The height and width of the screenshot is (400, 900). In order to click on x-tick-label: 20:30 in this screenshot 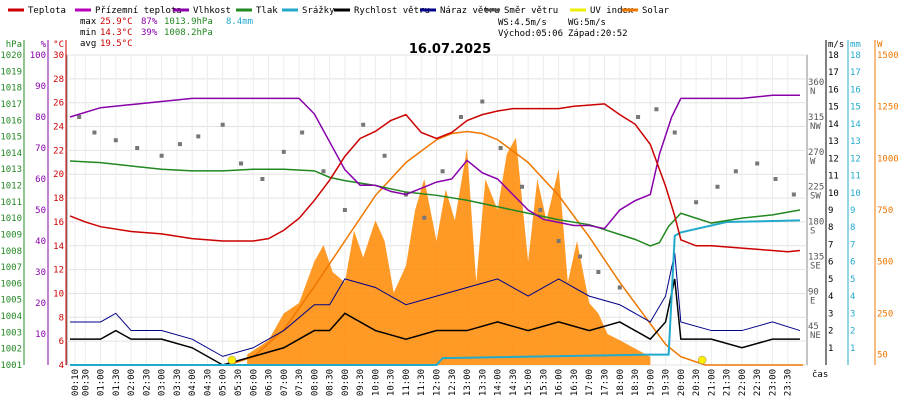, I will do `click(697, 382)`.